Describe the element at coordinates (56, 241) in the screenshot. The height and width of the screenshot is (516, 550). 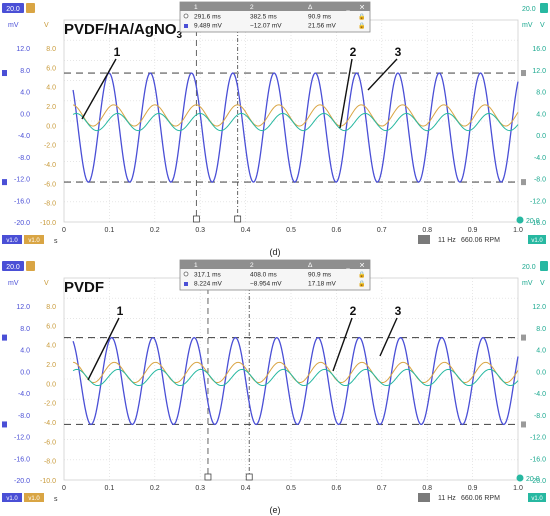
I see `x-axis-unit: s` at that location.